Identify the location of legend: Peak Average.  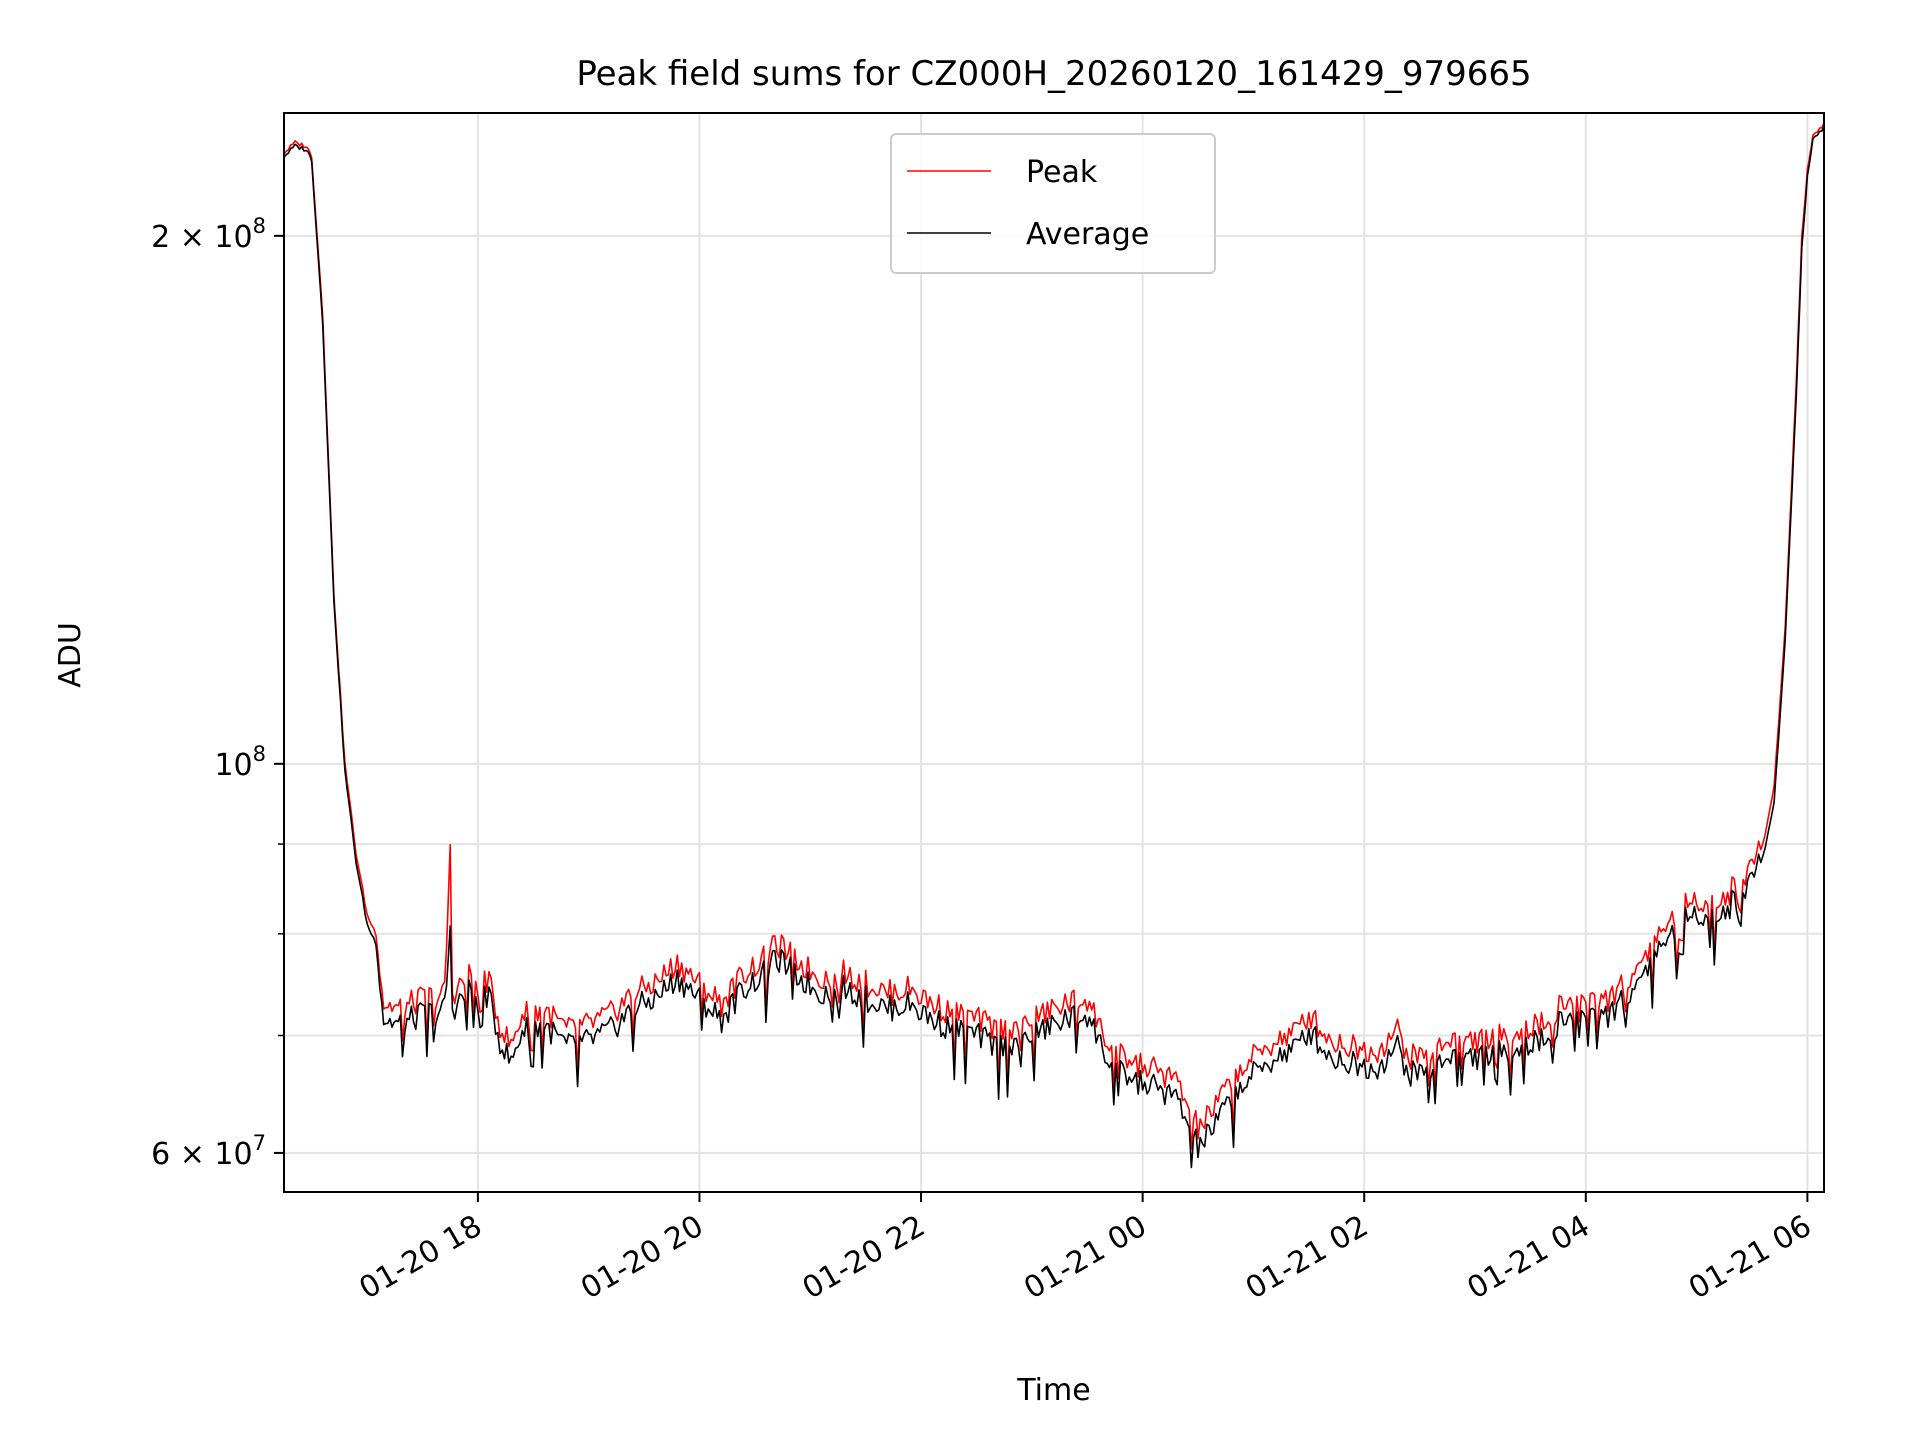
(1053, 203).